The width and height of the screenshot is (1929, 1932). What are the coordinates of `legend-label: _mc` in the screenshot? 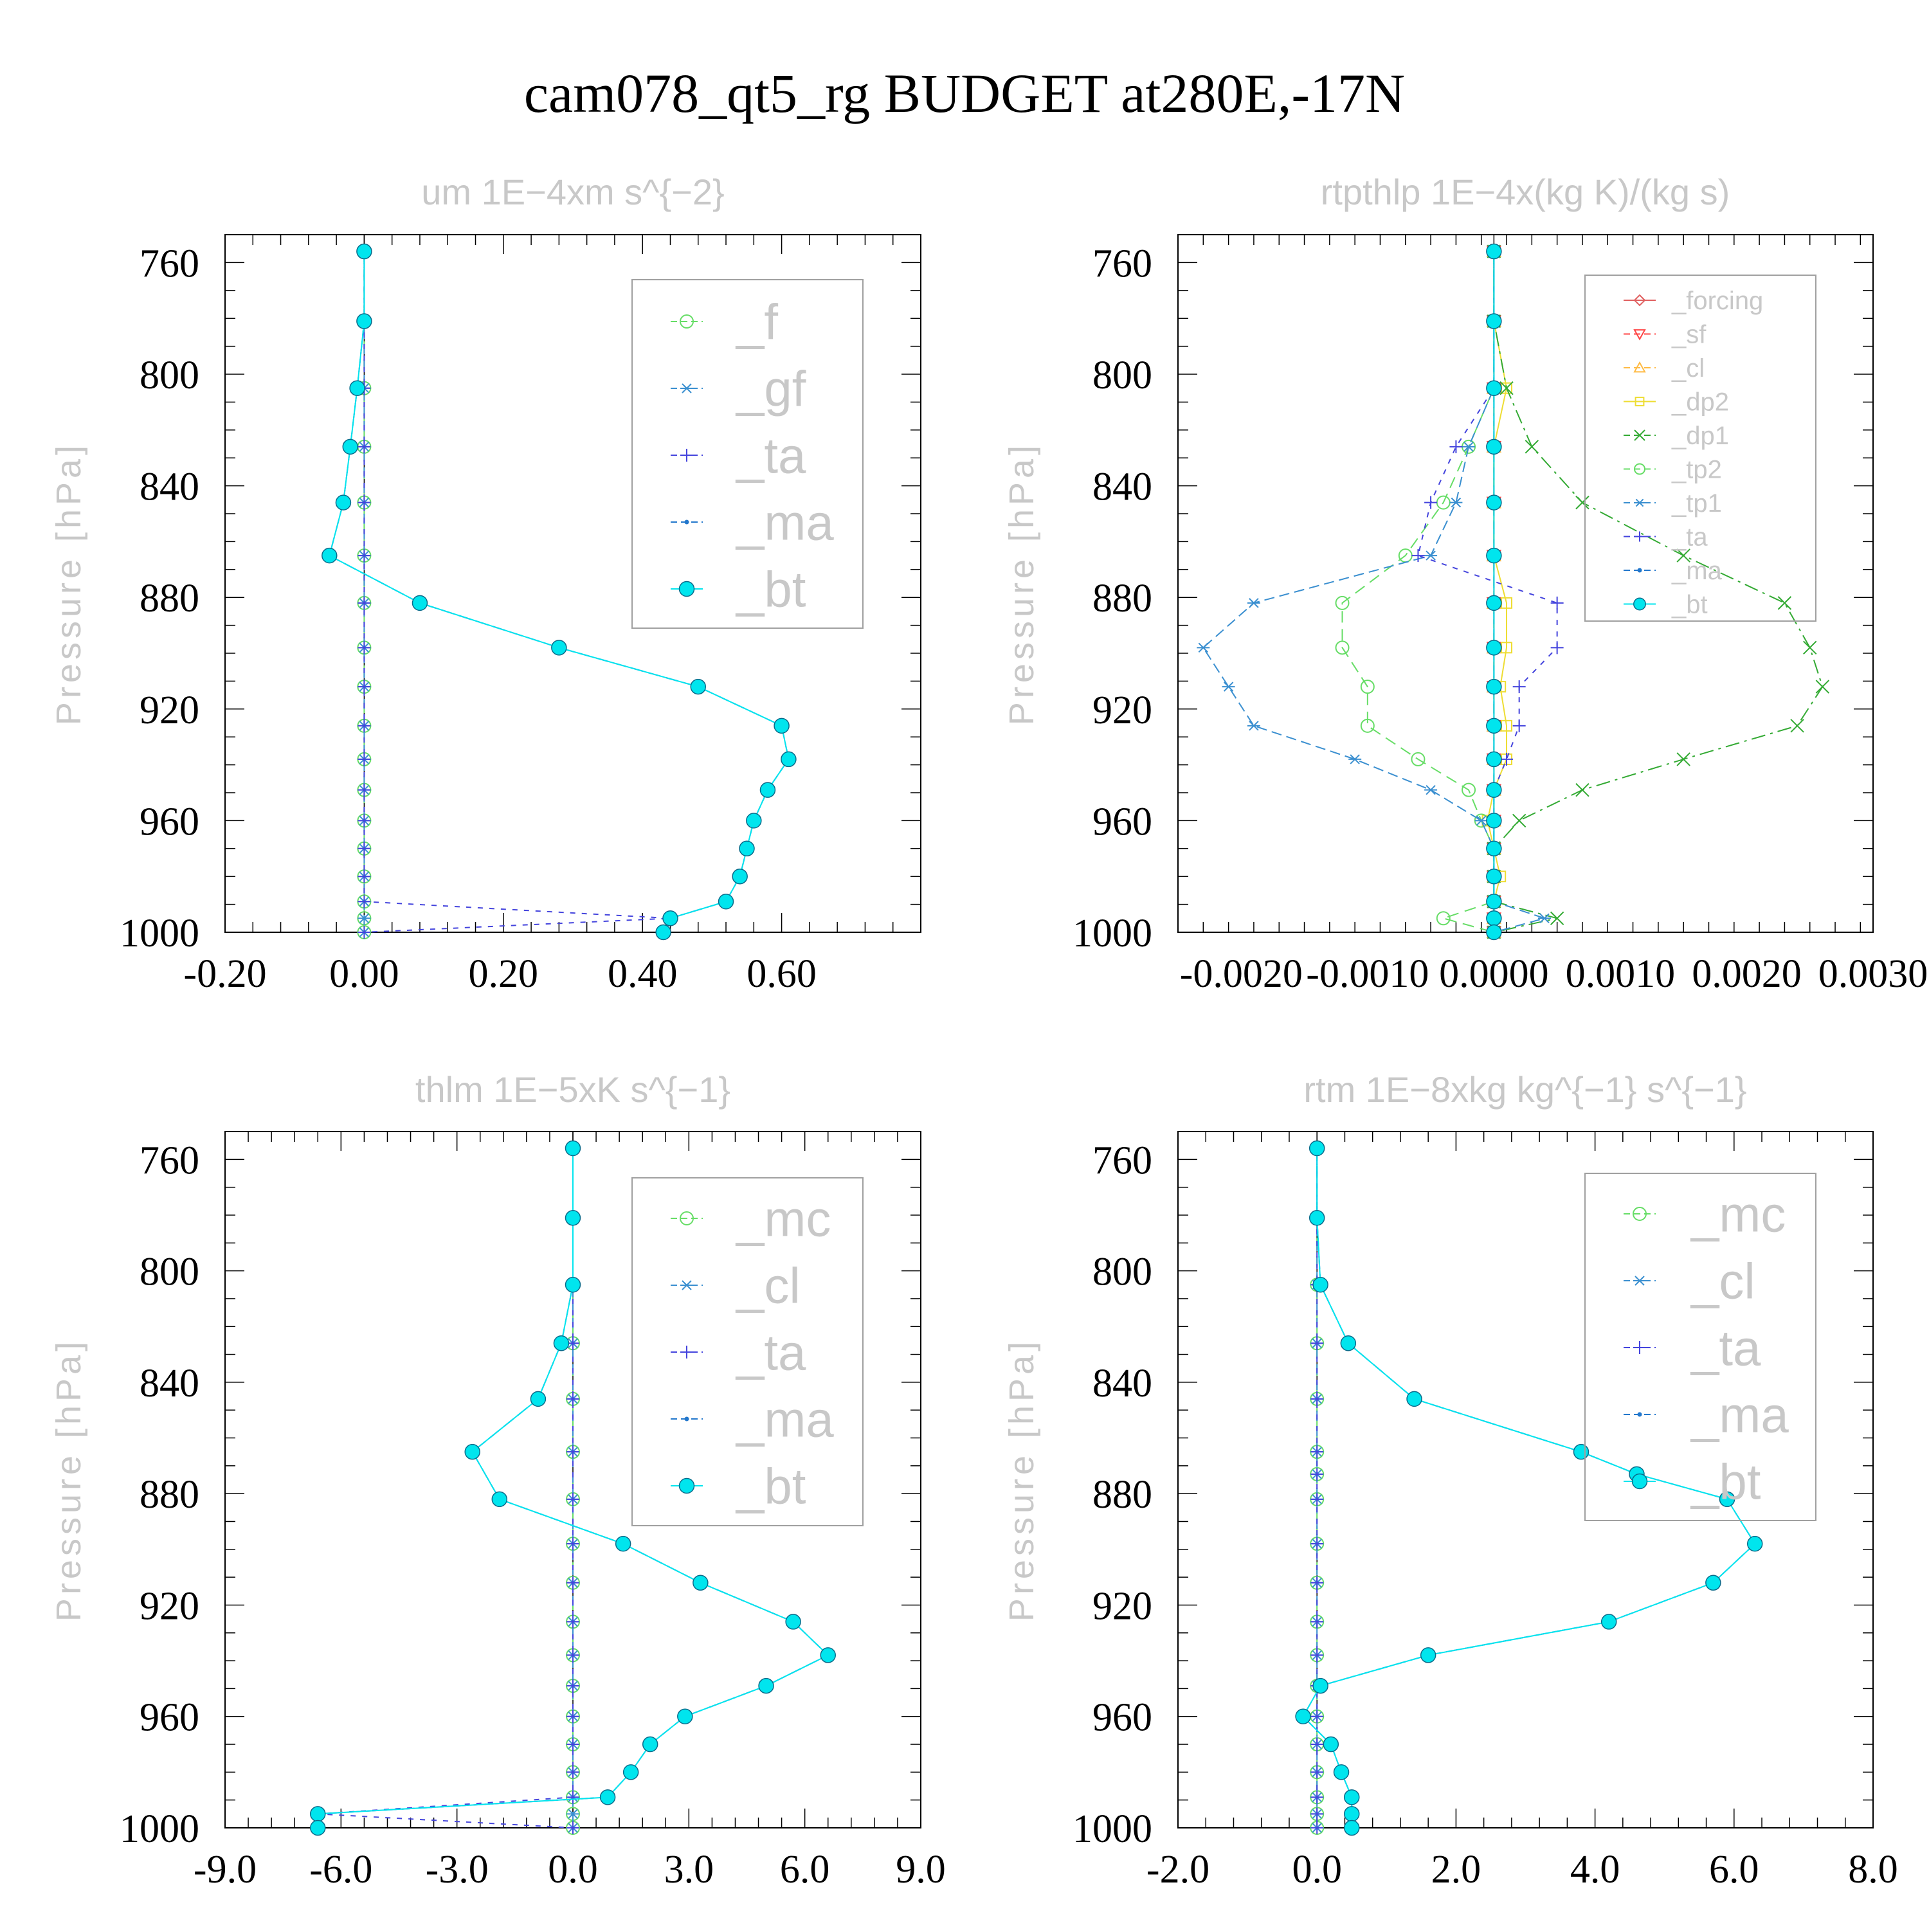 It's located at (1738, 1214).